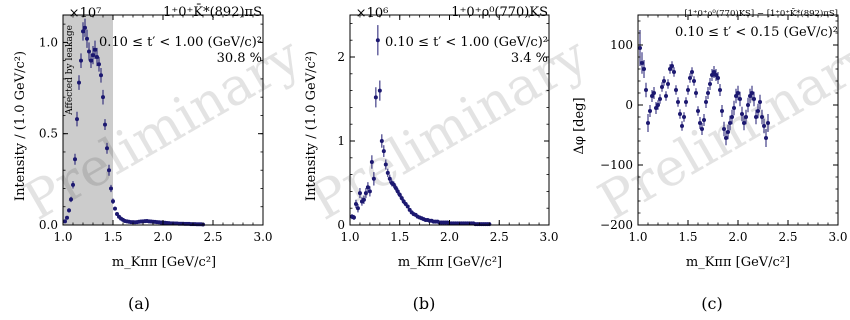  I want to click on tprime-range: 0.10 ≤ t′ < 1.00 (GeV/c)², so click(180, 42).